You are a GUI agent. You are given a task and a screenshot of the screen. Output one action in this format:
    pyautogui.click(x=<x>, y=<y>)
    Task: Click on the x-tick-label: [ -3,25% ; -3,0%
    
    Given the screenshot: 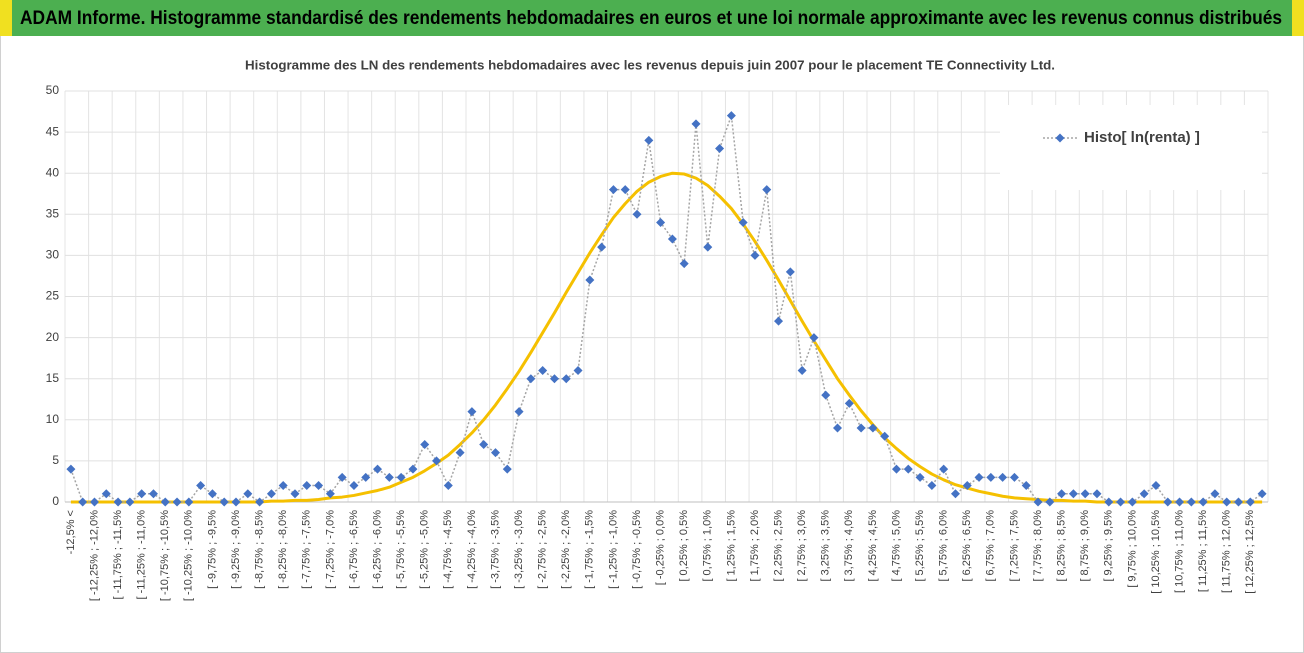 What is the action you would take?
    pyautogui.click(x=519, y=549)
    